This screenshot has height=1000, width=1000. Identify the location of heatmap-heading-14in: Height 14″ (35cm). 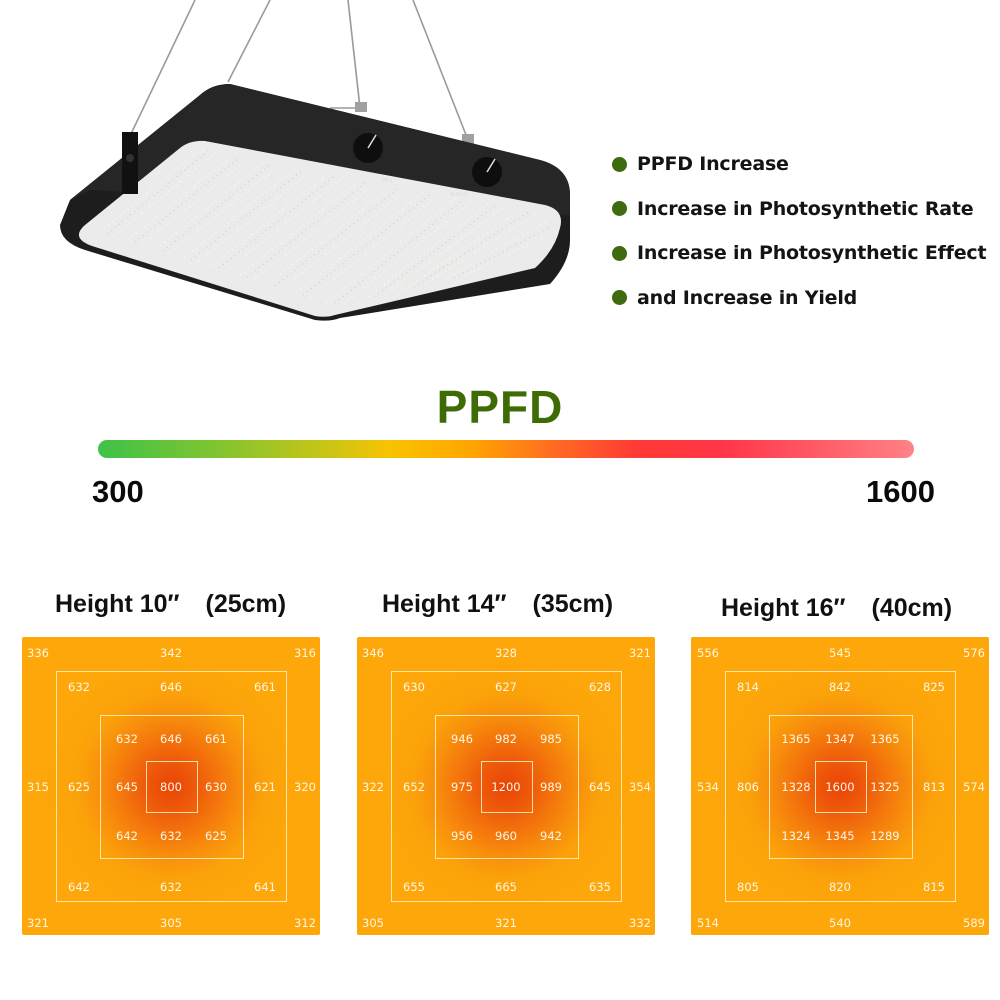
(497, 604).